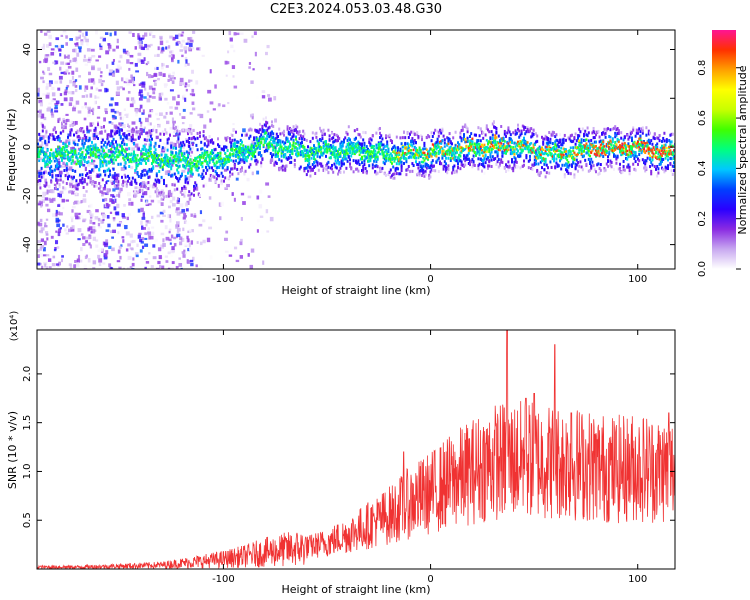 Image resolution: width=750 pixels, height=600 pixels. Describe the element at coordinates (27, 98) in the screenshot. I see `spectrogram-y-tick-label: 20` at that location.